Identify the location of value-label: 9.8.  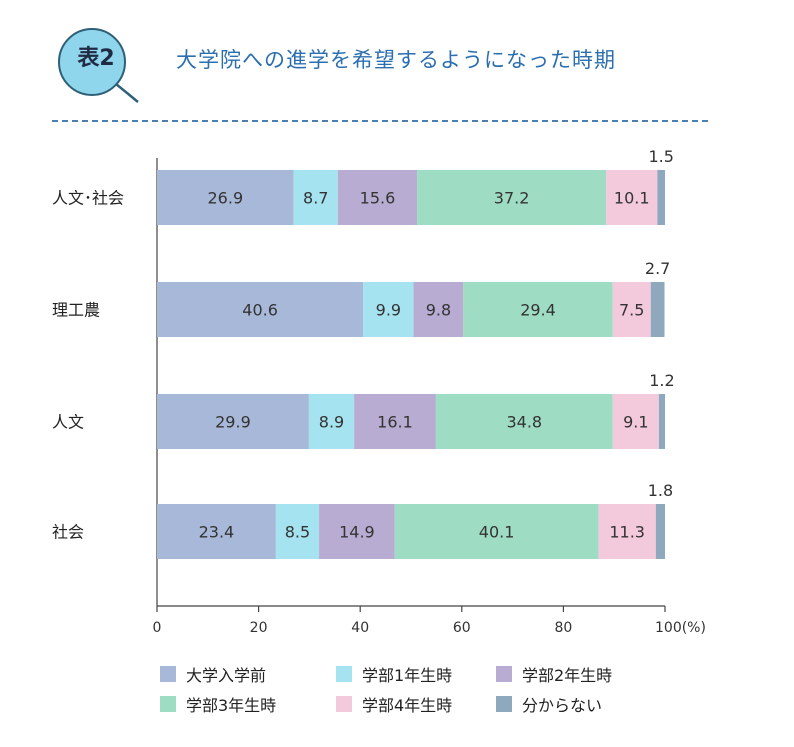
(438, 310).